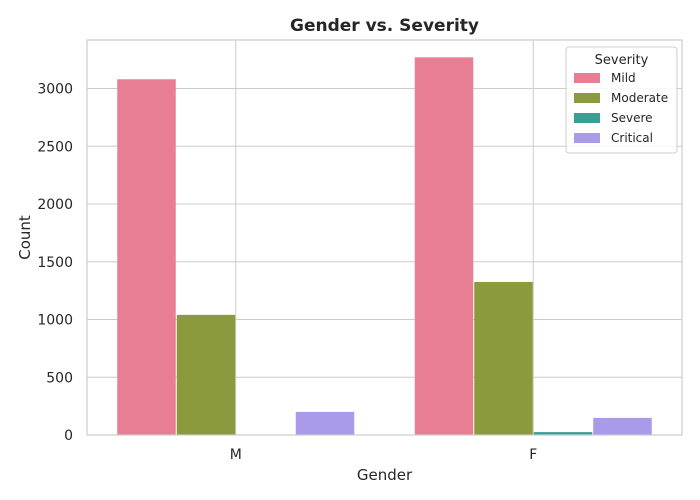 Image resolution: width=700 pixels, height=500 pixels. What do you see at coordinates (622, 426) in the screenshot?
I see `bar-critical-f` at bounding box center [622, 426].